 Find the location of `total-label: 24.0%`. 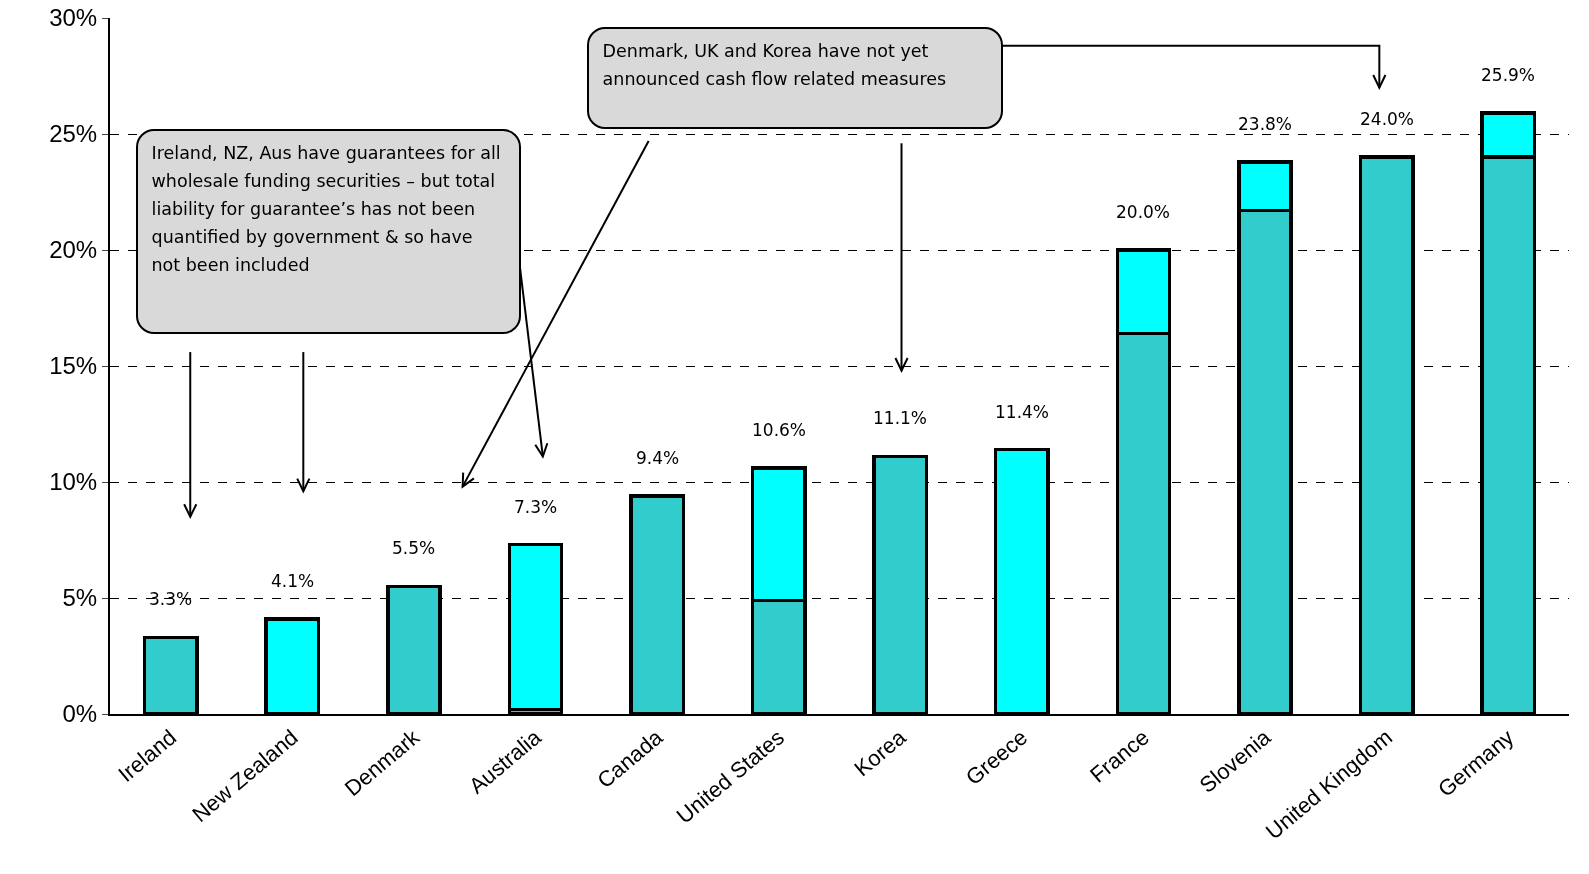

total-label: 24.0% is located at coordinates (1387, 119).